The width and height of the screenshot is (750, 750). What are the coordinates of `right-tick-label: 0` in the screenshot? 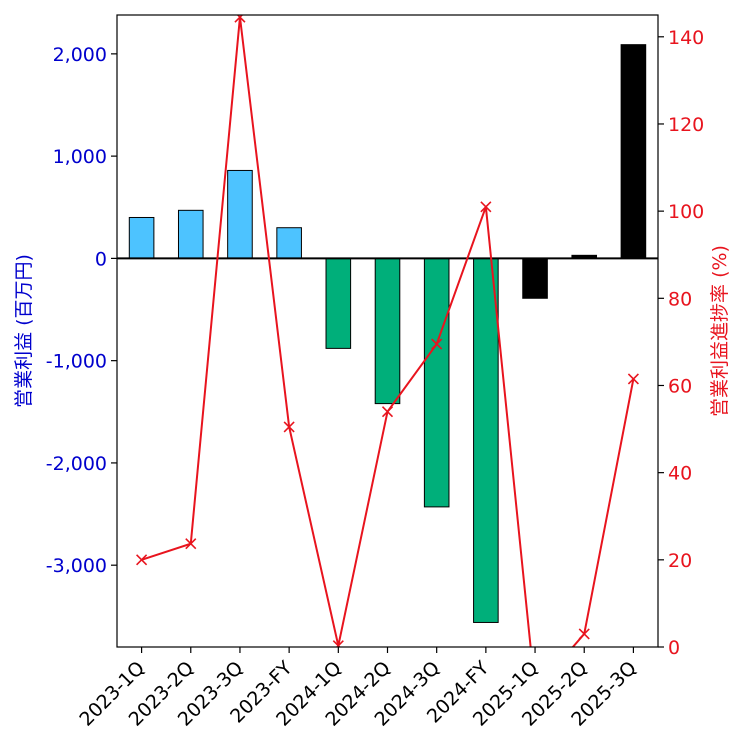 It's located at (674, 648).